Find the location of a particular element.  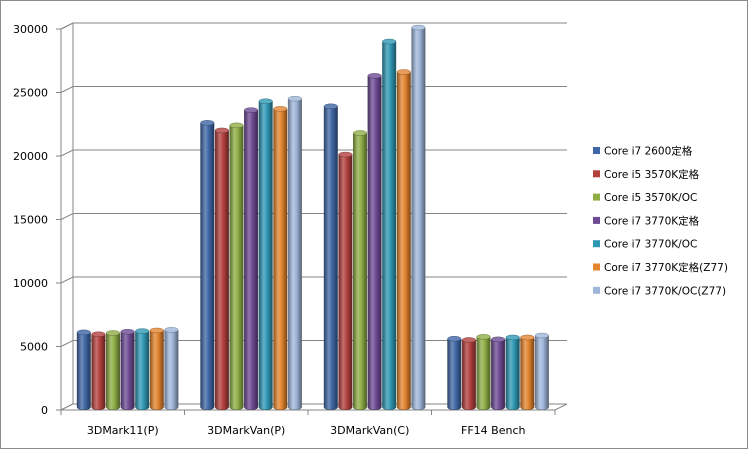

legend-item: Core i5 3570K/OC is located at coordinates (645, 198).